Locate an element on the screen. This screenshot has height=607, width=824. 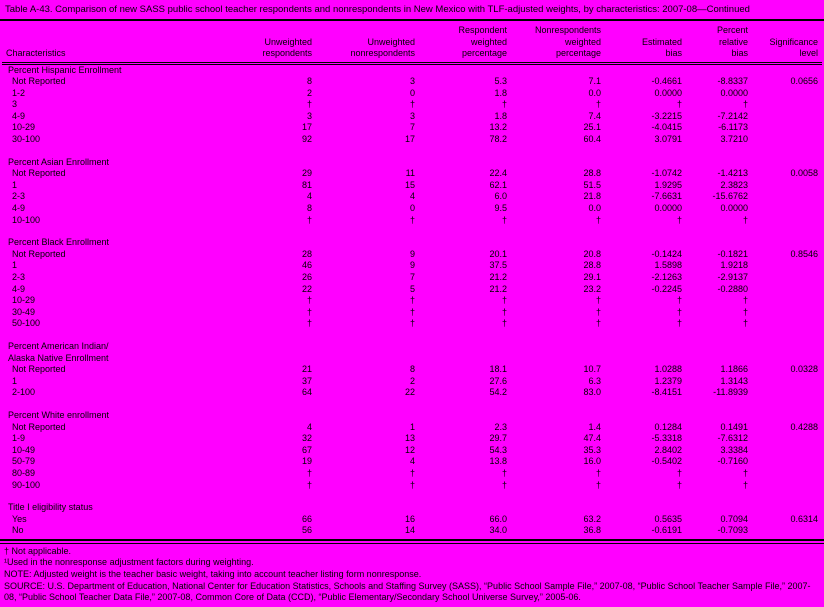
cell-value: -15.6762 is located at coordinates (730, 196).